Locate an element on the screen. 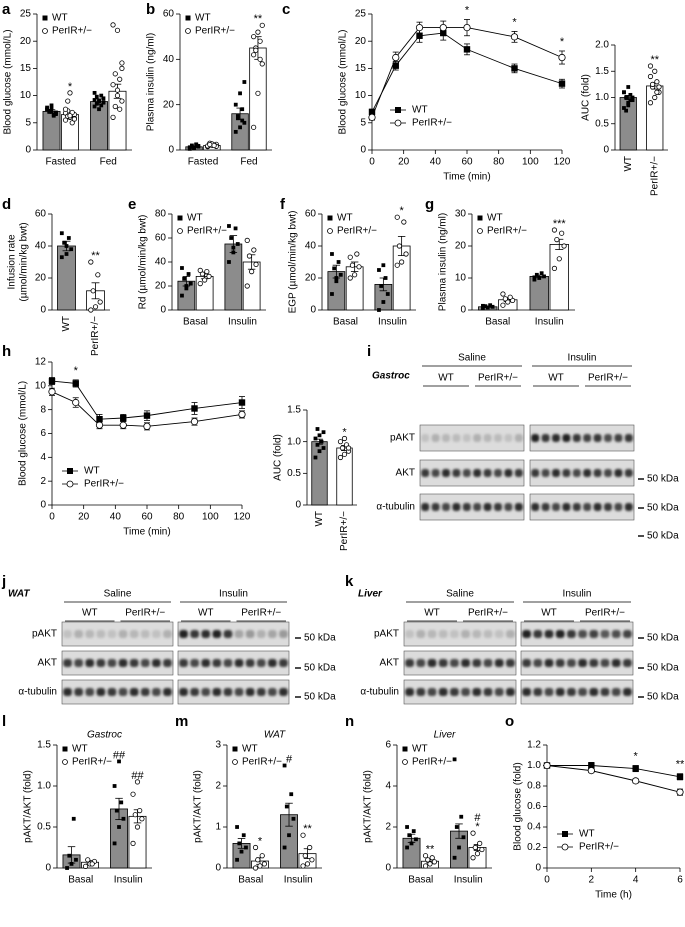 This screenshot has width=685, height=927. x-tick-label: 100 is located at coordinates (530, 162).